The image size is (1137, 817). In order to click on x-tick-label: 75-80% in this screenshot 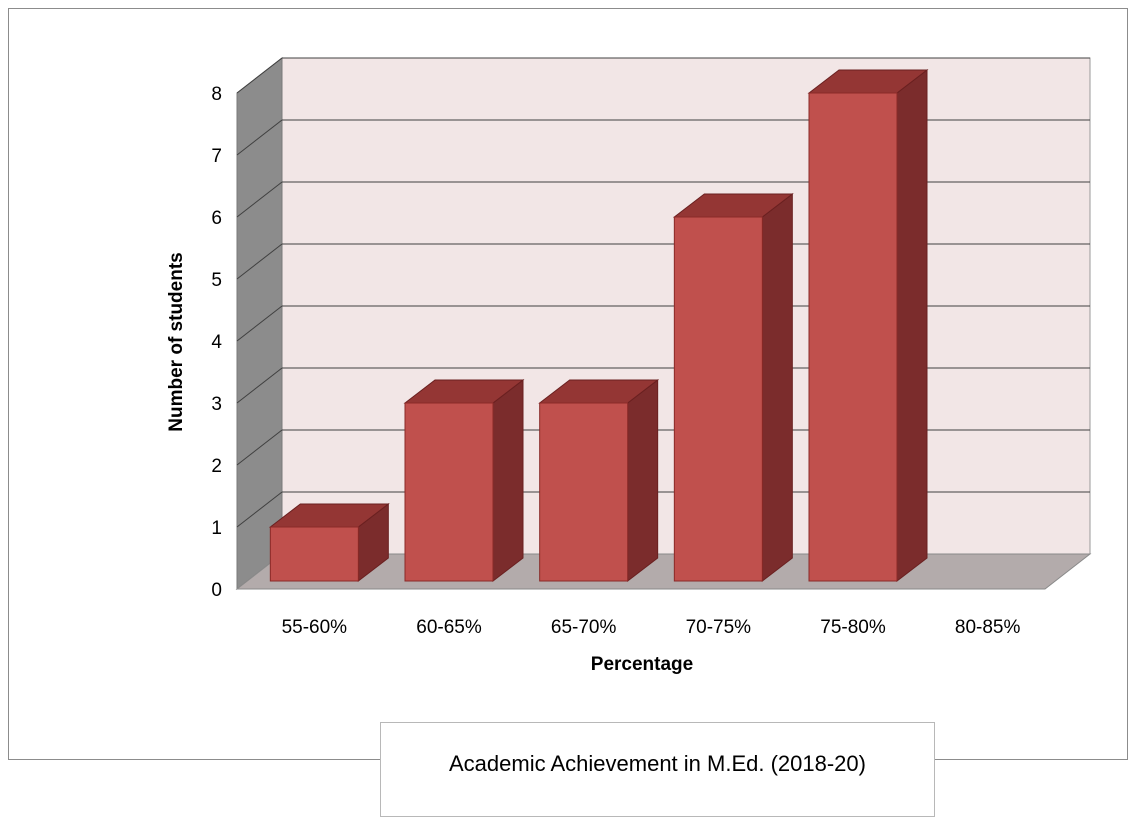, I will do `click(853, 627)`.